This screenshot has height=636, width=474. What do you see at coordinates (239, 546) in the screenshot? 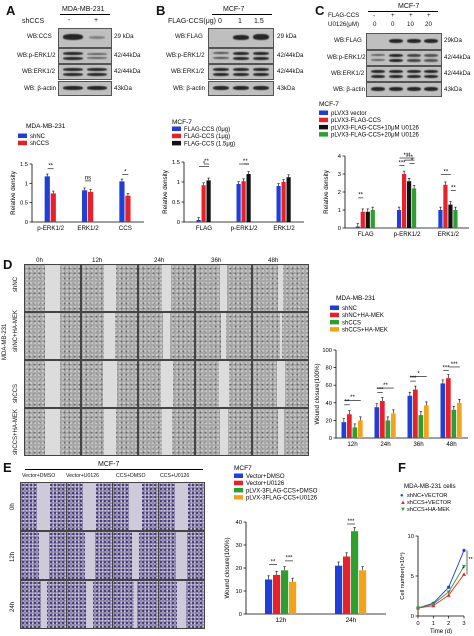
I see `y-tick-label: 30` at bounding box center [239, 546].